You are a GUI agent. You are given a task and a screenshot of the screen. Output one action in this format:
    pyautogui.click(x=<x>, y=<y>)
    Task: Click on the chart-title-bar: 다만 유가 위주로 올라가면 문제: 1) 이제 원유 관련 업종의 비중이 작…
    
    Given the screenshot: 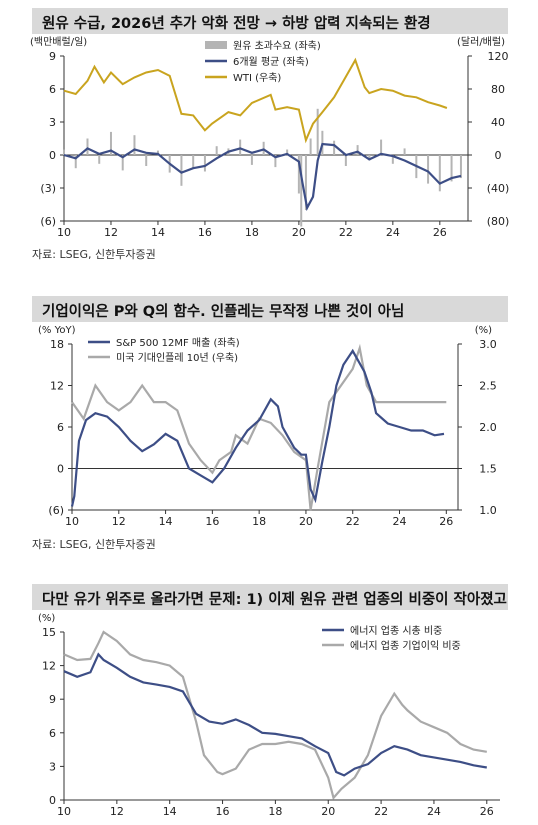 What is the action you would take?
    pyautogui.click(x=270, y=597)
    